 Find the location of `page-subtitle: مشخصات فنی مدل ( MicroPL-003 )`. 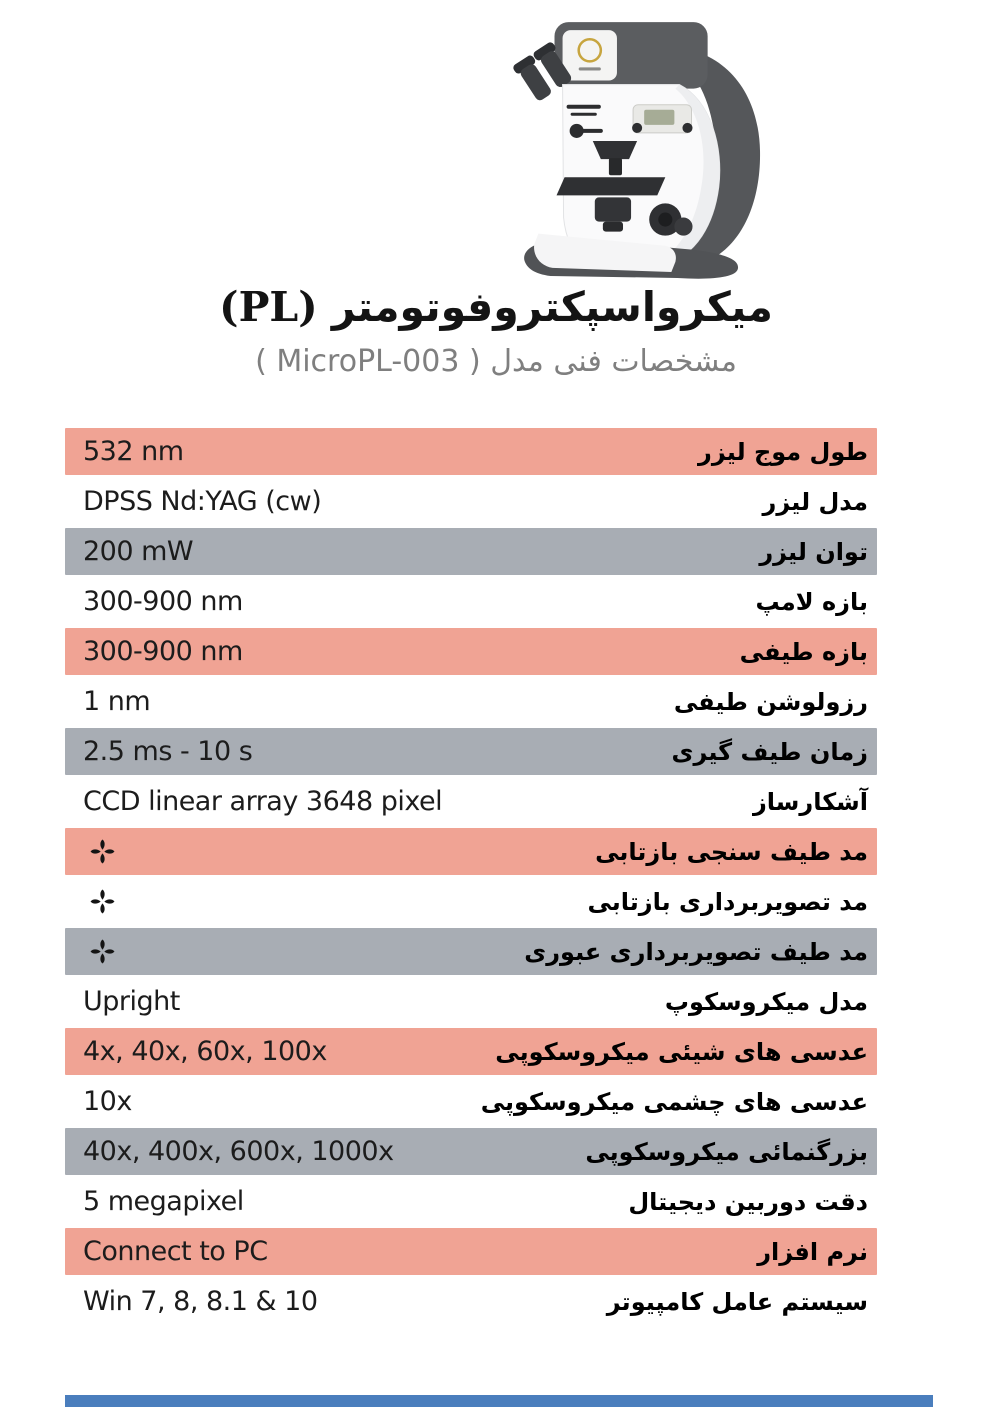

page-subtitle: مشخصات فنی مدل ( MicroPL-003 ) is located at coordinates (496, 362).